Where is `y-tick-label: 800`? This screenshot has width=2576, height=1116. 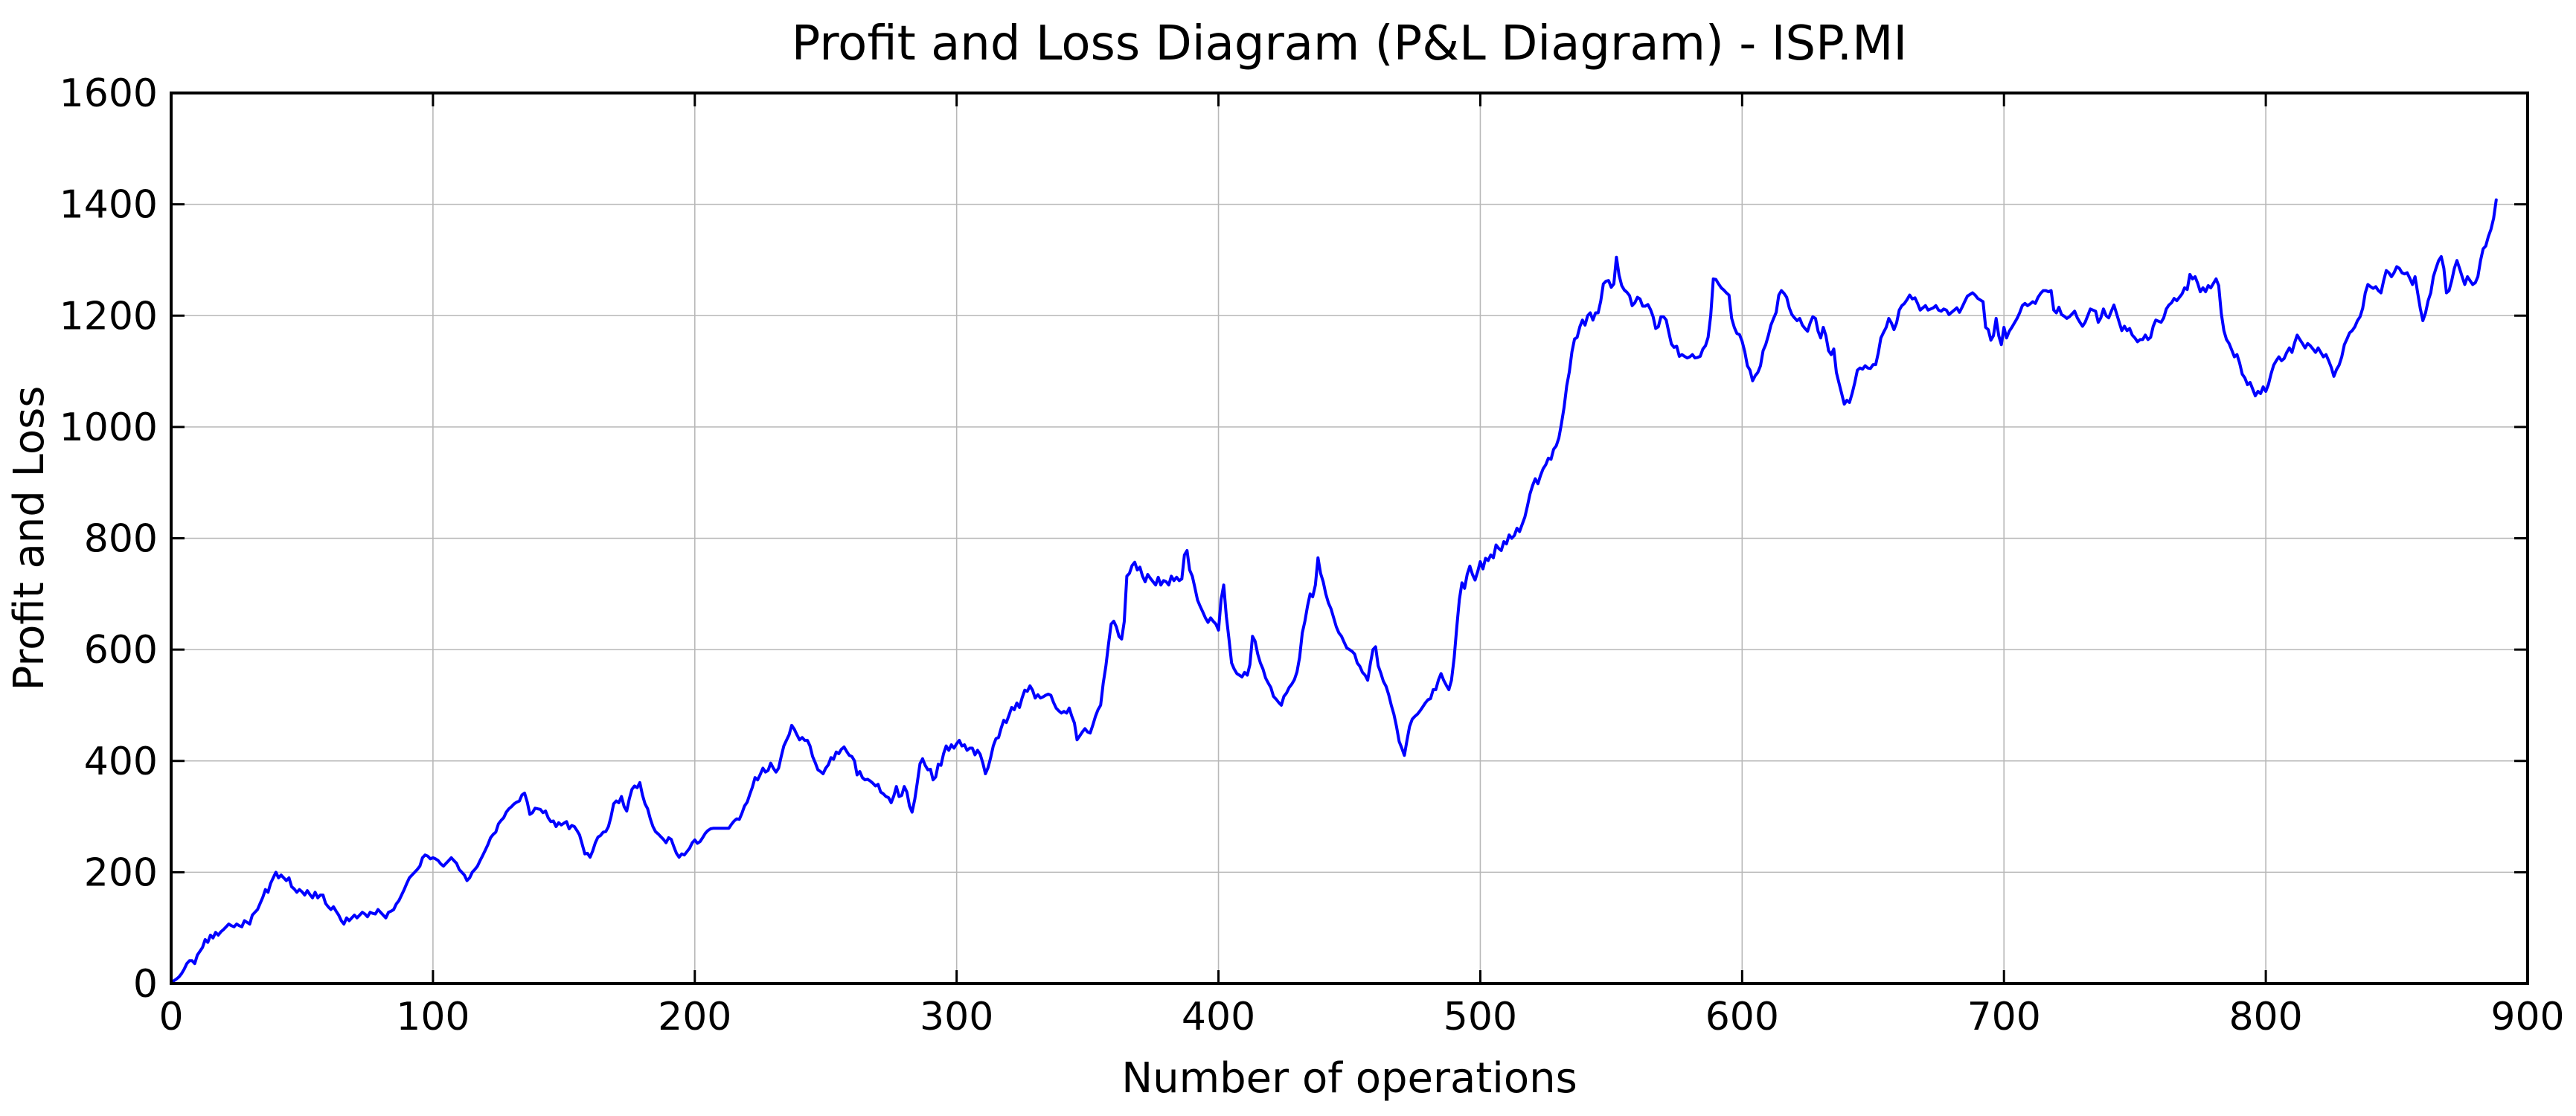
y-tick-label: 800 is located at coordinates (121, 539).